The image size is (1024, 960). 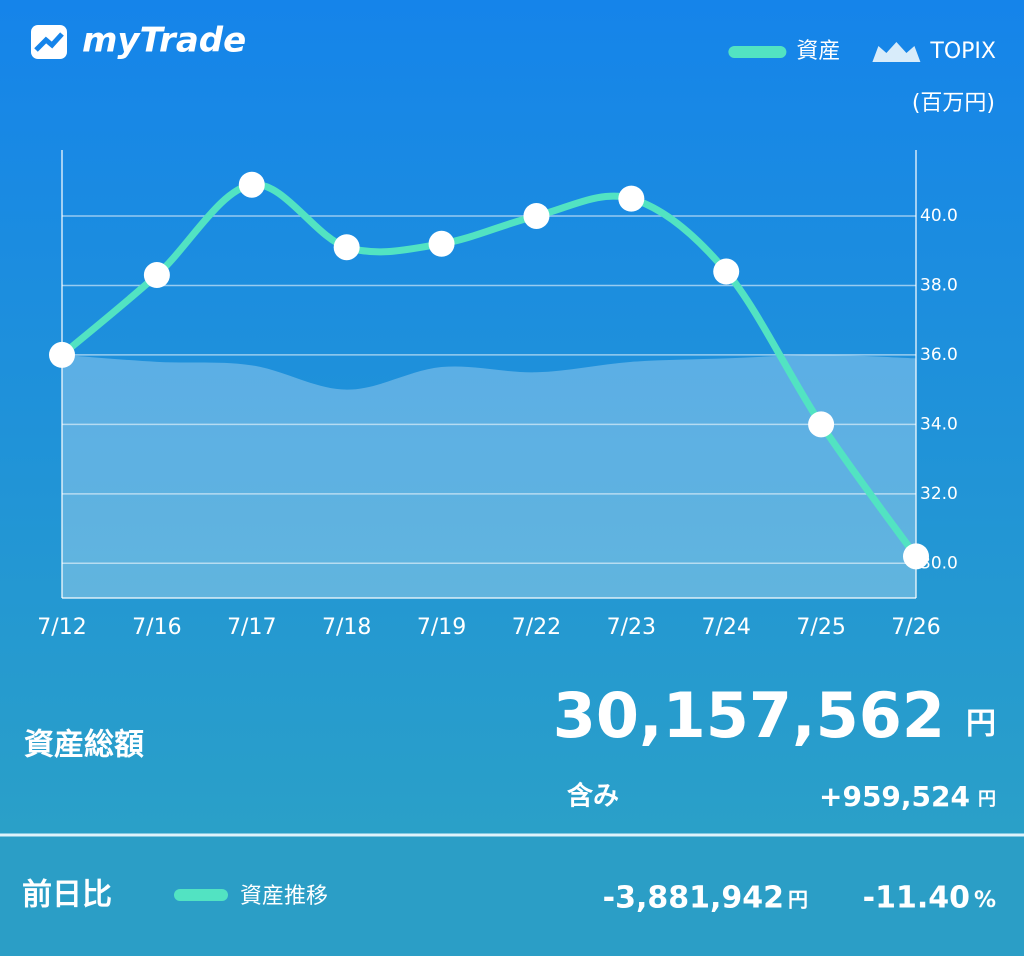 What do you see at coordinates (156, 627) in the screenshot?
I see `x-tick-label: 7/16` at bounding box center [156, 627].